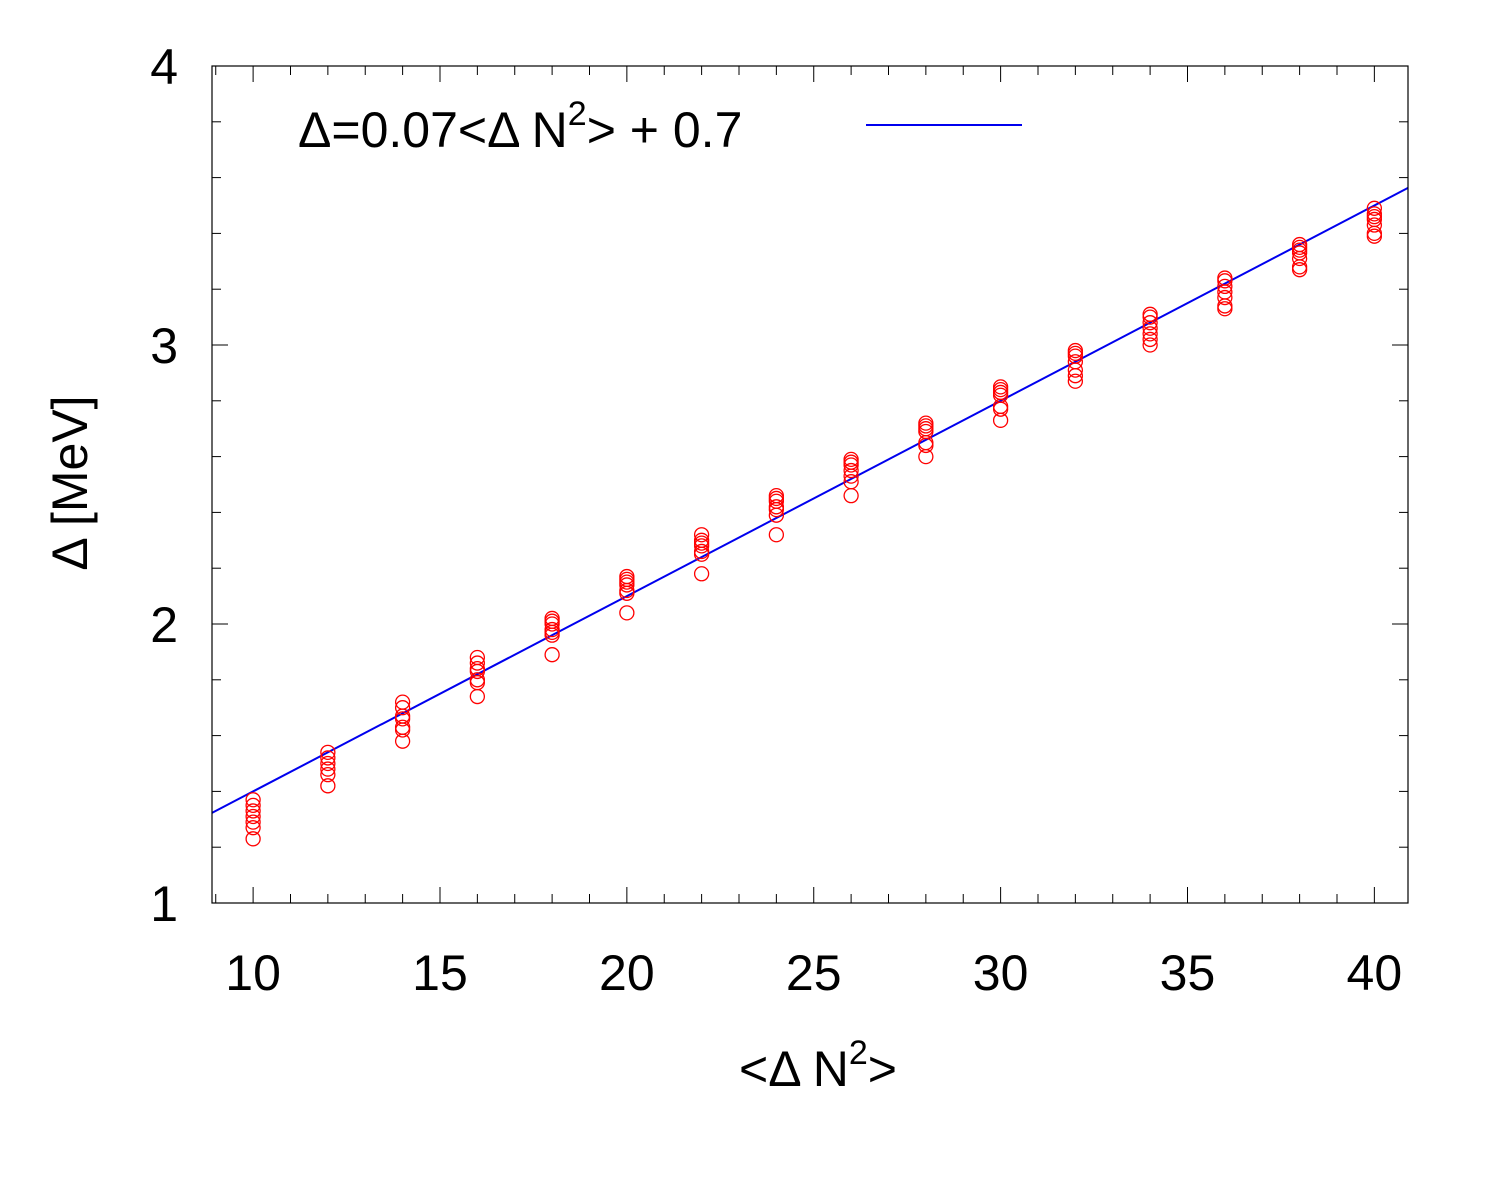 Image resolution: width=1507 pixels, height=1179 pixels. Describe the element at coordinates (433, 130) in the screenshot. I see `legend-label-main: Δ=0.07<Δ N` at that location.